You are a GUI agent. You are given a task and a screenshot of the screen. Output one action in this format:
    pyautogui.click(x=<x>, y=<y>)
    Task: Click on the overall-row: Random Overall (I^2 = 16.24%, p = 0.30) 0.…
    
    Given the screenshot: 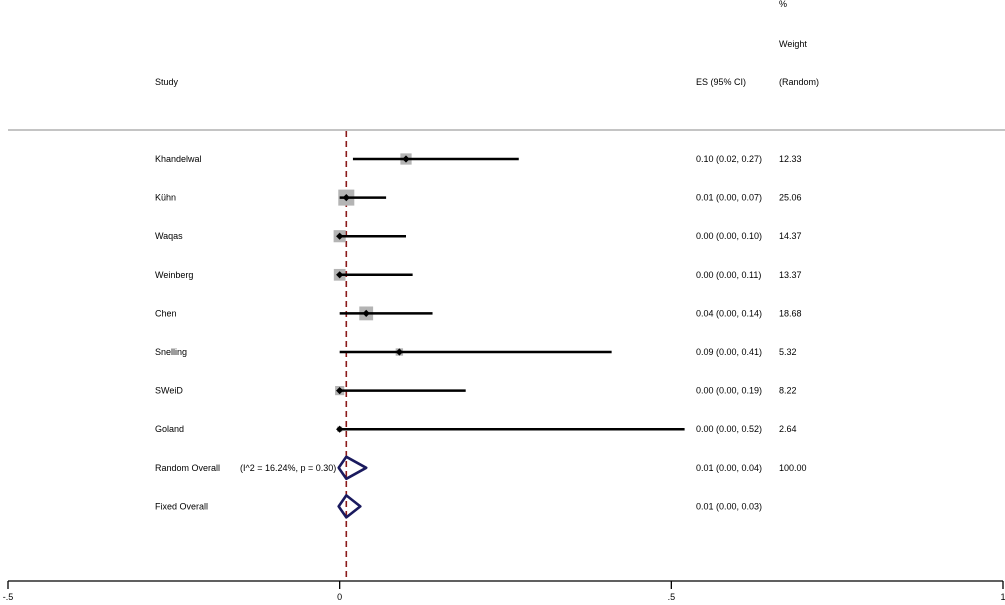 What is the action you would take?
    pyautogui.click(x=481, y=468)
    